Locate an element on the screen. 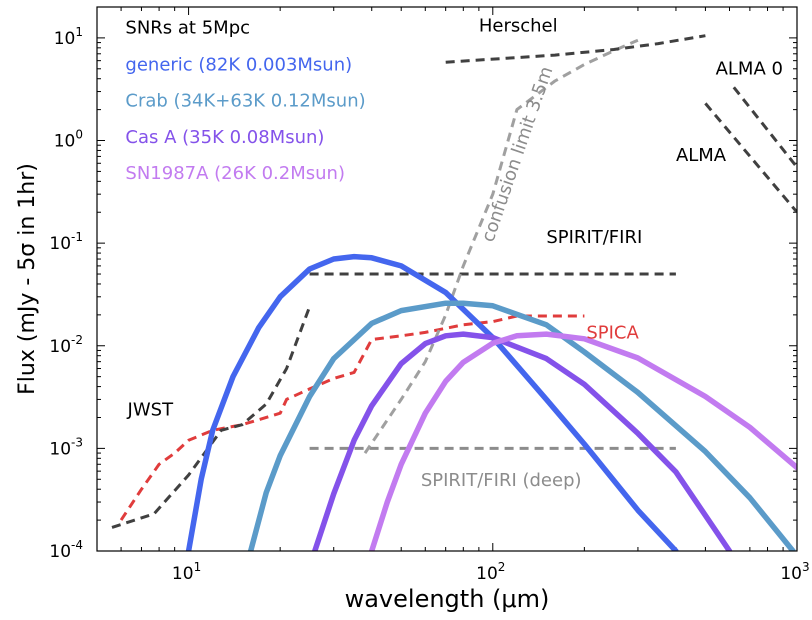  x-tick-label: 10¹ is located at coordinates (186, 572).